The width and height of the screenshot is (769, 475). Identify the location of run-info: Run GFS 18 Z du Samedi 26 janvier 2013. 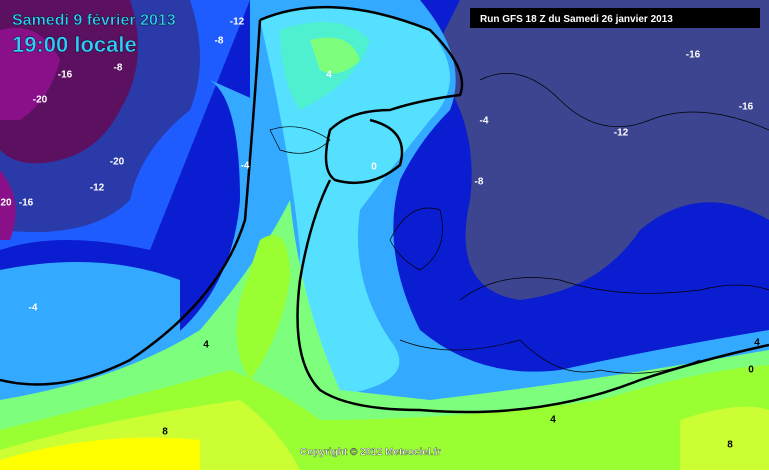
(576, 19).